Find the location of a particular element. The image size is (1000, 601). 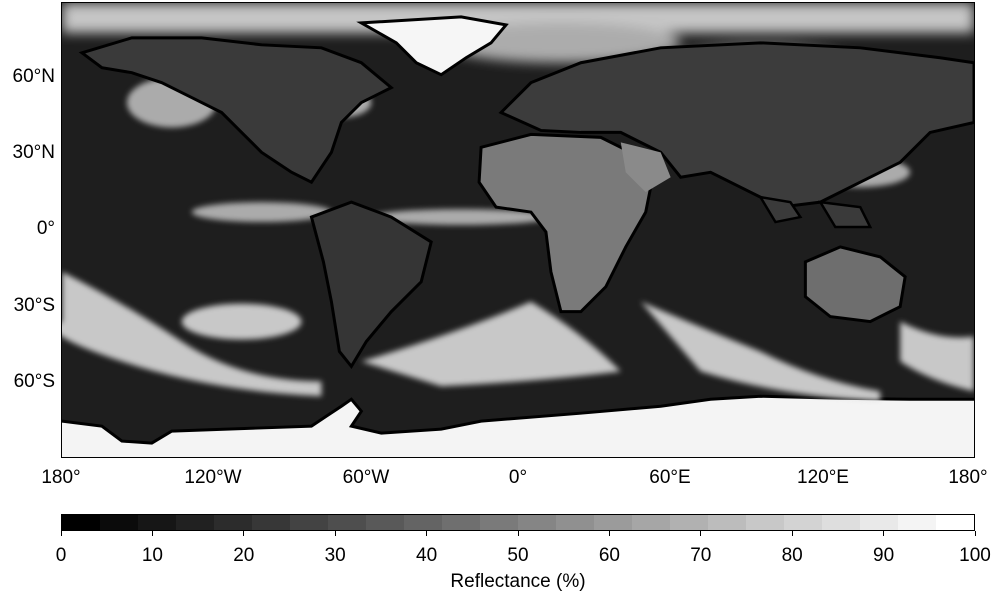

south-america is located at coordinates (371, 285).